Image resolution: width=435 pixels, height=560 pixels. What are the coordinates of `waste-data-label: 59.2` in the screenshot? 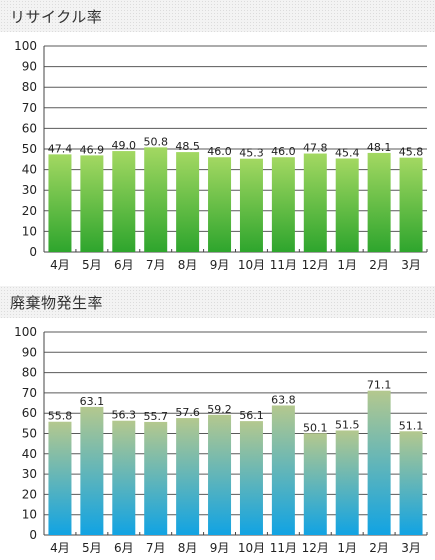 It's located at (219, 409).